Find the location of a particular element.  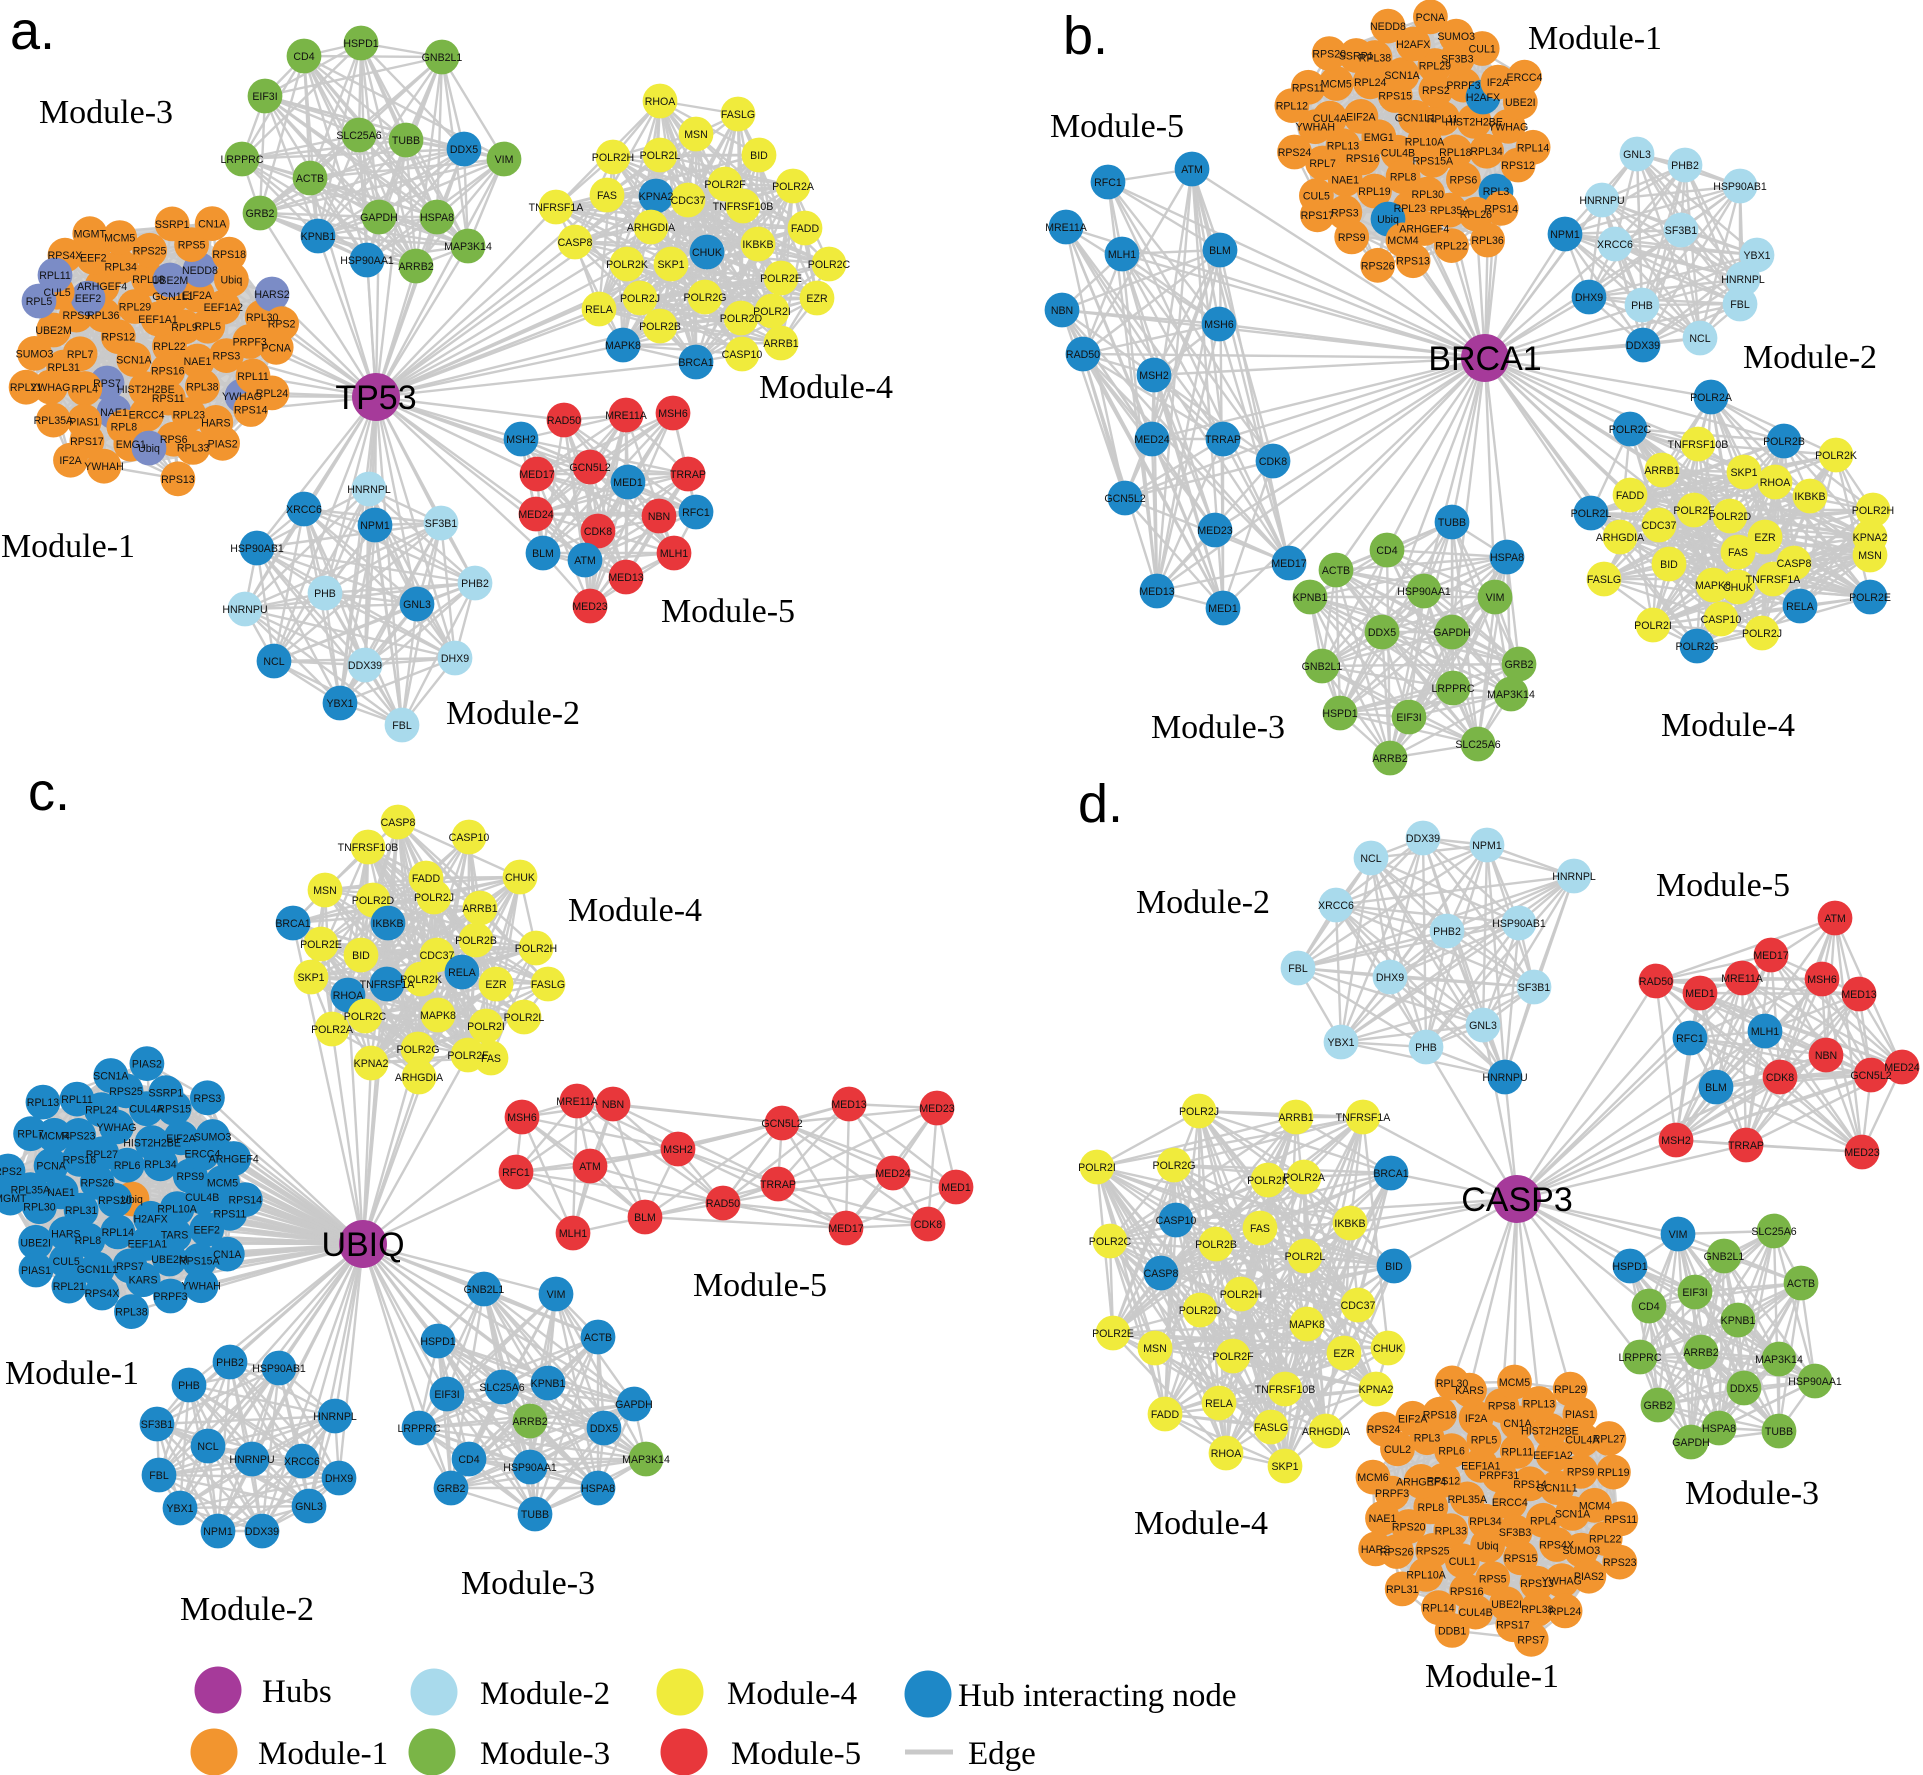

svg-text: RPL24 is located at coordinates (101, 1111).